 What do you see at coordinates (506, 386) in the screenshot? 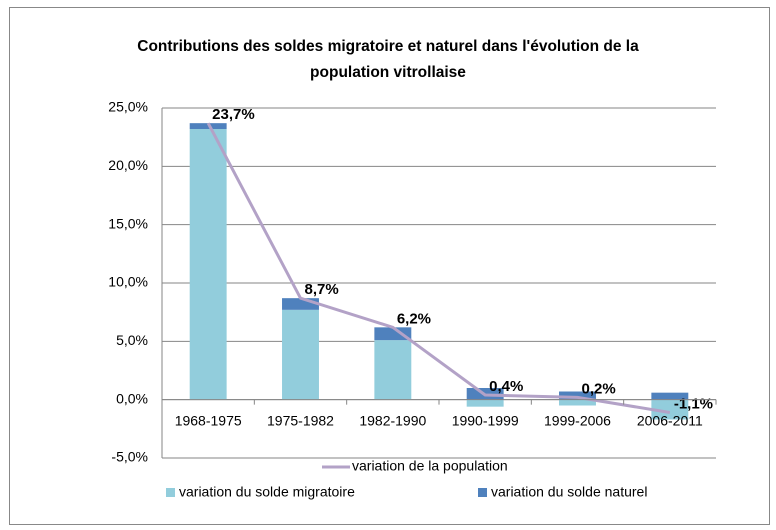
I see `data-label: 0,4%` at bounding box center [506, 386].